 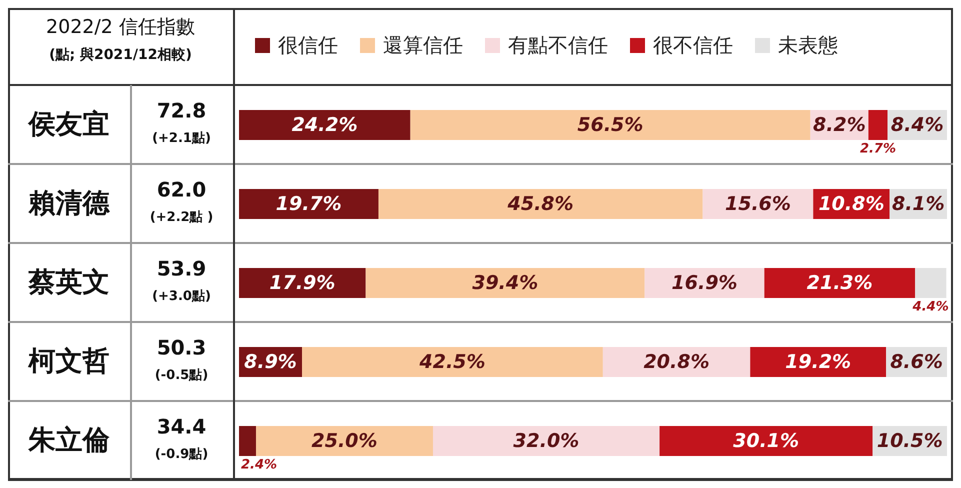 I want to click on y-tick-label: 柯文哲, so click(x=69, y=361).